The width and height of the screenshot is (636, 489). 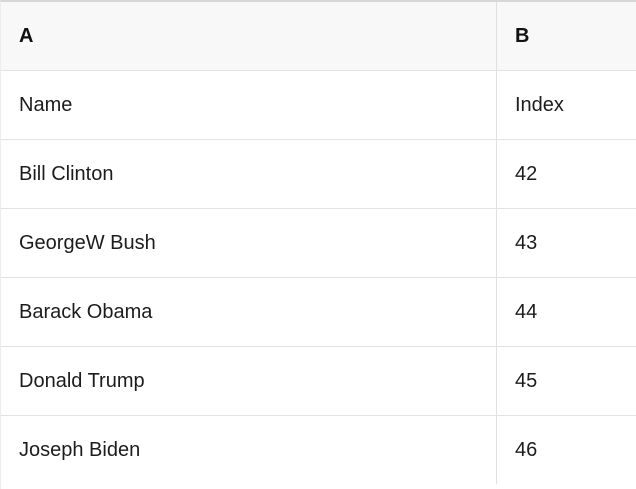 What do you see at coordinates (566, 174) in the screenshot?
I see `cell-president-index: 42` at bounding box center [566, 174].